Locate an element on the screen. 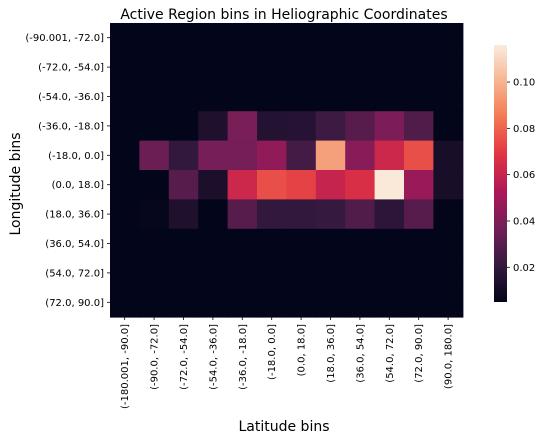 The image size is (543, 441). y-tick-label: (36.0, 54.0] is located at coordinates (74, 244).